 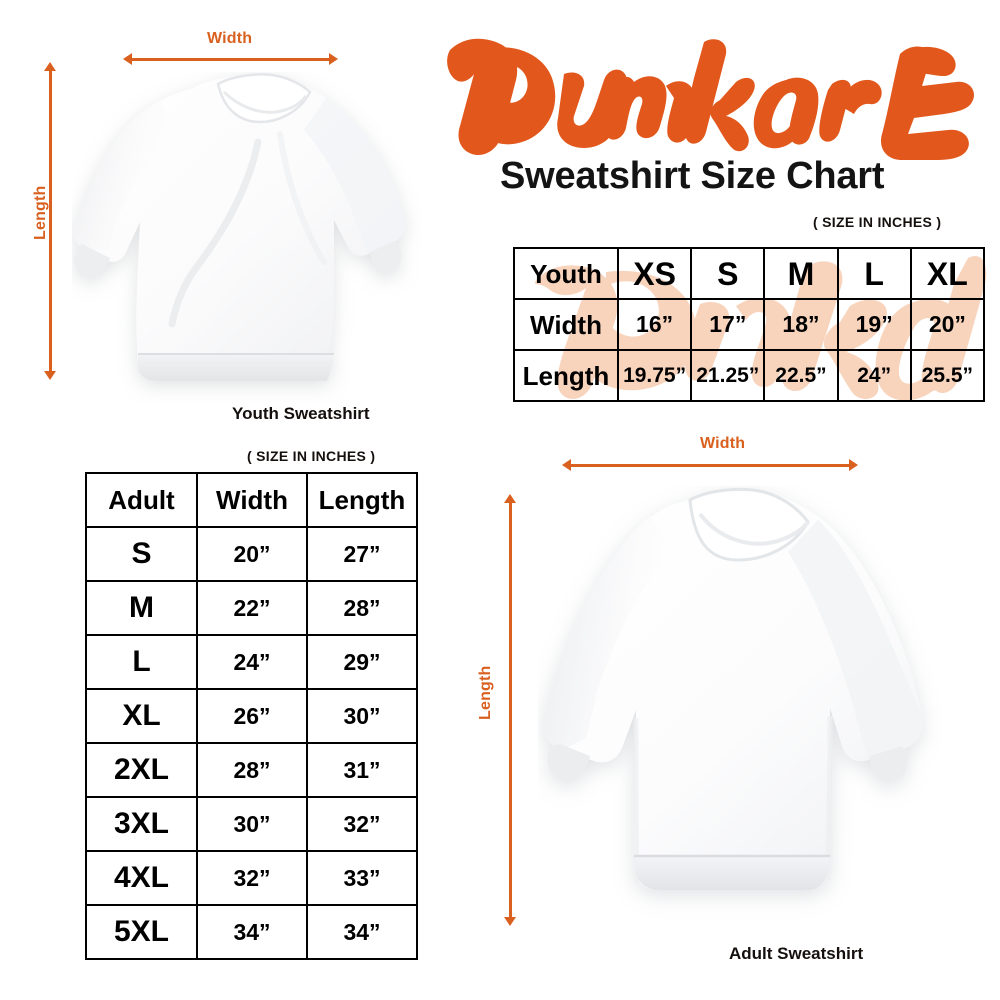 What do you see at coordinates (728, 375) in the screenshot?
I see `youth-length-s: 21.25”` at bounding box center [728, 375].